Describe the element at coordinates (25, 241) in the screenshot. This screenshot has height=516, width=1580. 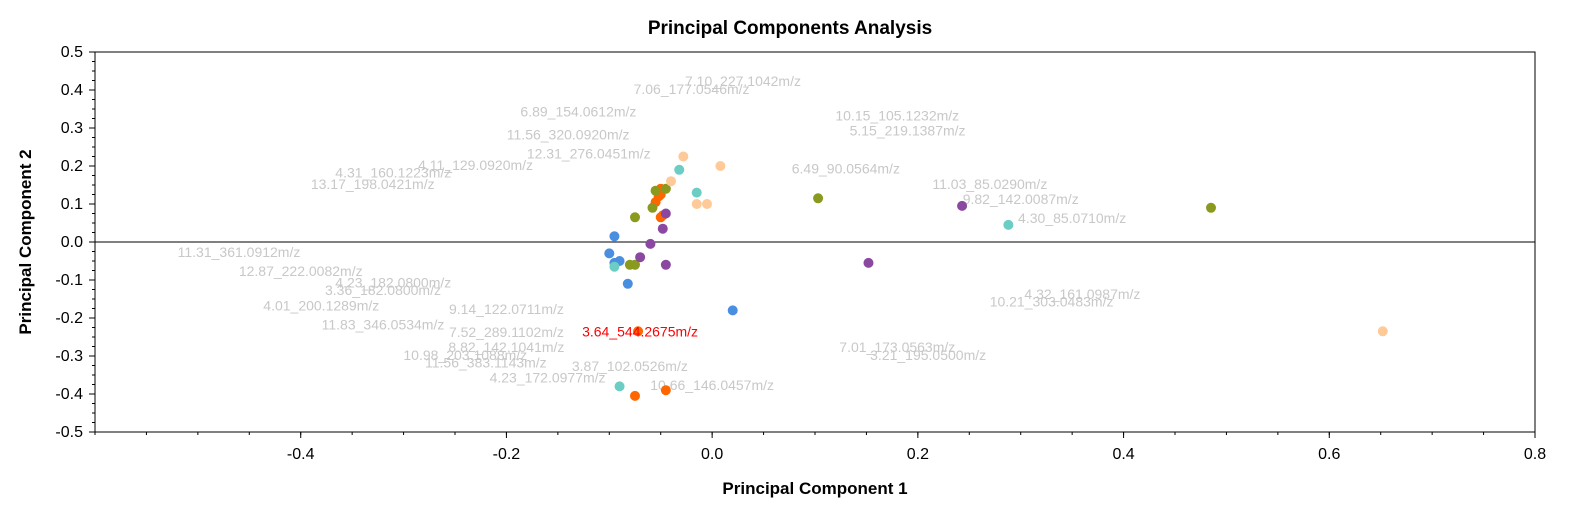
I see `y-axis-title: Principal Component 2` at that location.